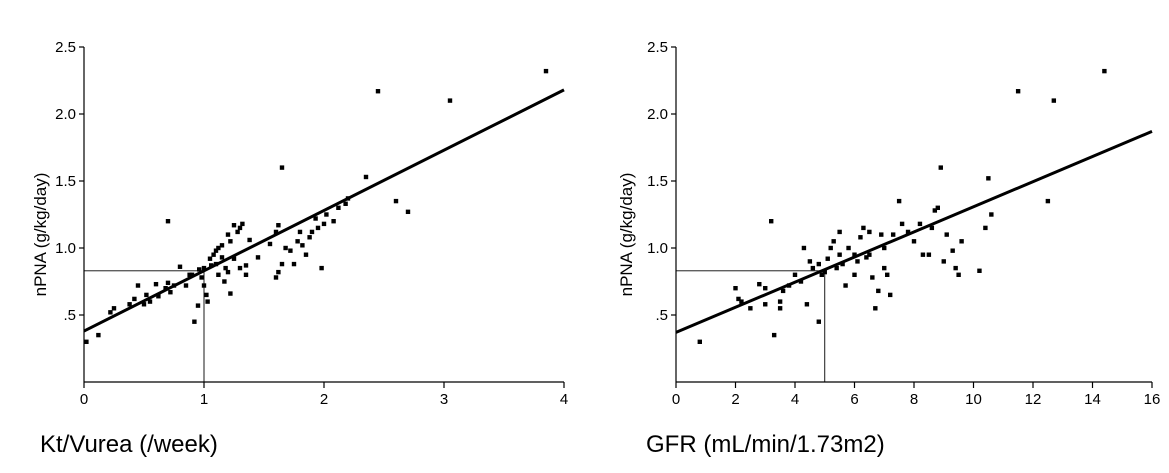 Image resolution: width=1169 pixels, height=473 pixels. Describe the element at coordinates (751, 326) in the screenshot. I see `reference-line` at that location.